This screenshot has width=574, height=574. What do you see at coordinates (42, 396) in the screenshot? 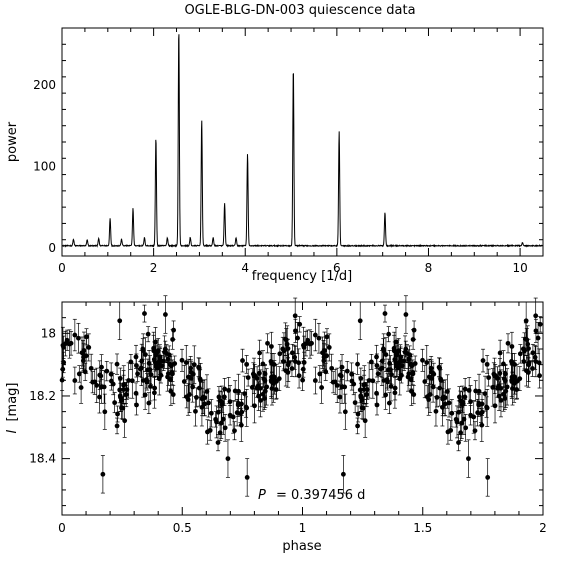
I see `y-tick-label: 18.2` at bounding box center [42, 396].